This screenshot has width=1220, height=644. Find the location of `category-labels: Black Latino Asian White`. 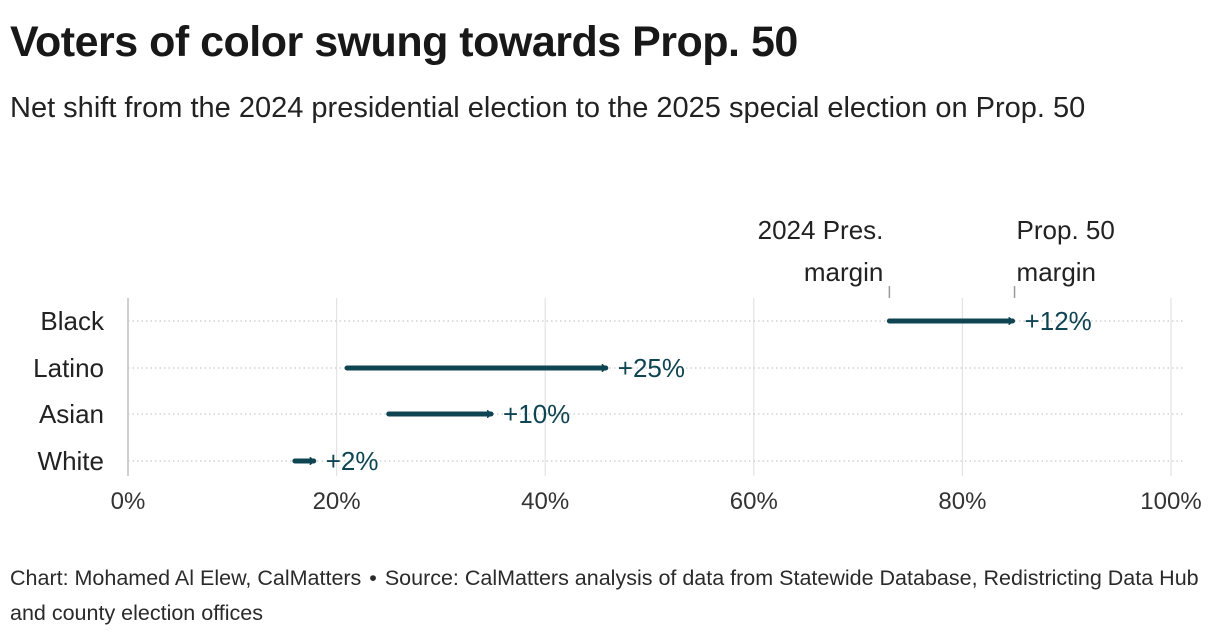

category-labels: Black Latino Asian White is located at coordinates (69, 391).